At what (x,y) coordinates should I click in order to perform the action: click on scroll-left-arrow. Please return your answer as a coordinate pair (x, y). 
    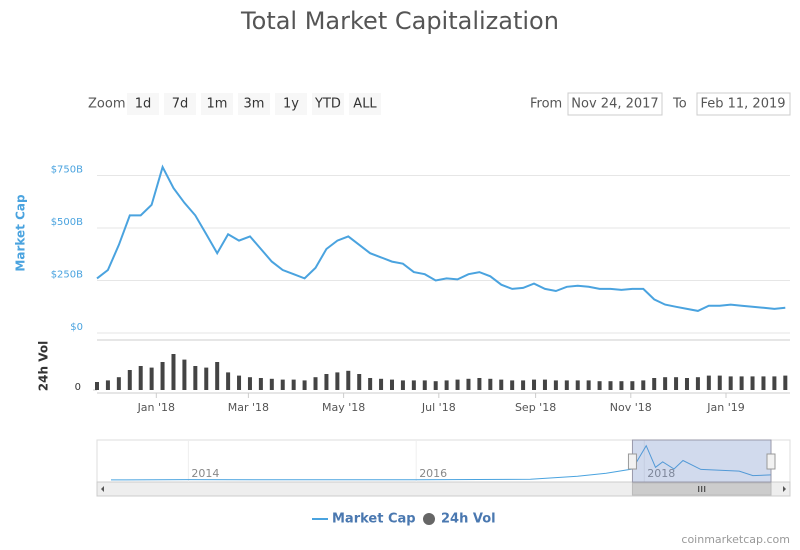
    Looking at the image, I should click on (102, 489).